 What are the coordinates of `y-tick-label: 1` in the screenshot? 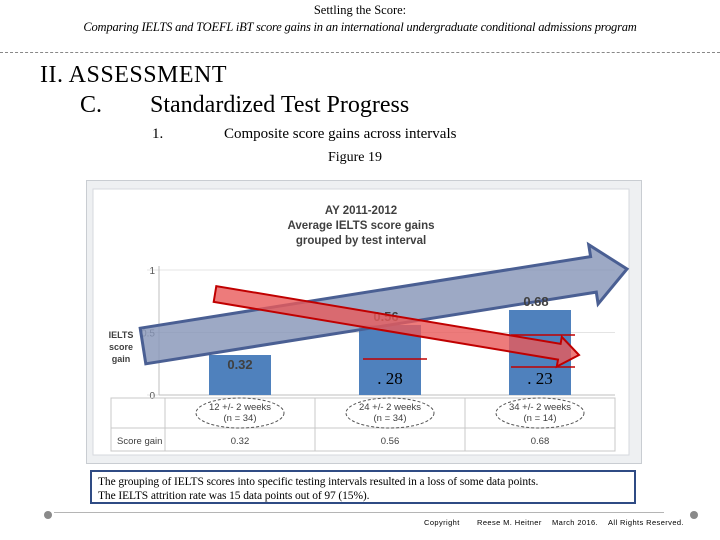 It's located at (152, 271).